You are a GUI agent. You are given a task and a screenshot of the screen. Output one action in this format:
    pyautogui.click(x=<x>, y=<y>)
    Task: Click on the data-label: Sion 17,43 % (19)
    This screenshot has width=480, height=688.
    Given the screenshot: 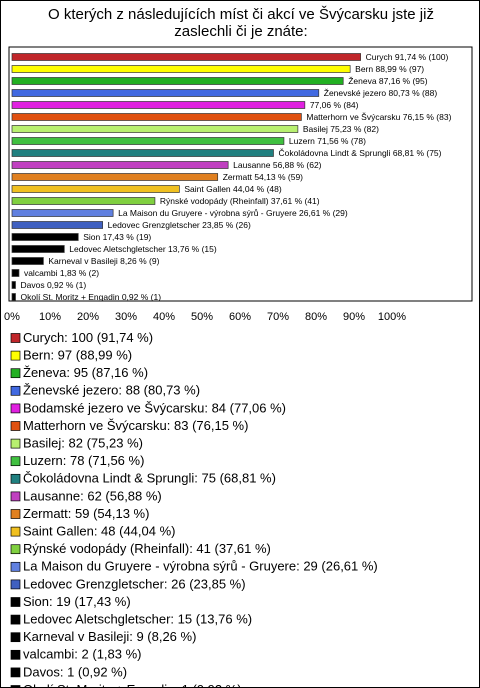 What is the action you would take?
    pyautogui.click(x=117, y=237)
    